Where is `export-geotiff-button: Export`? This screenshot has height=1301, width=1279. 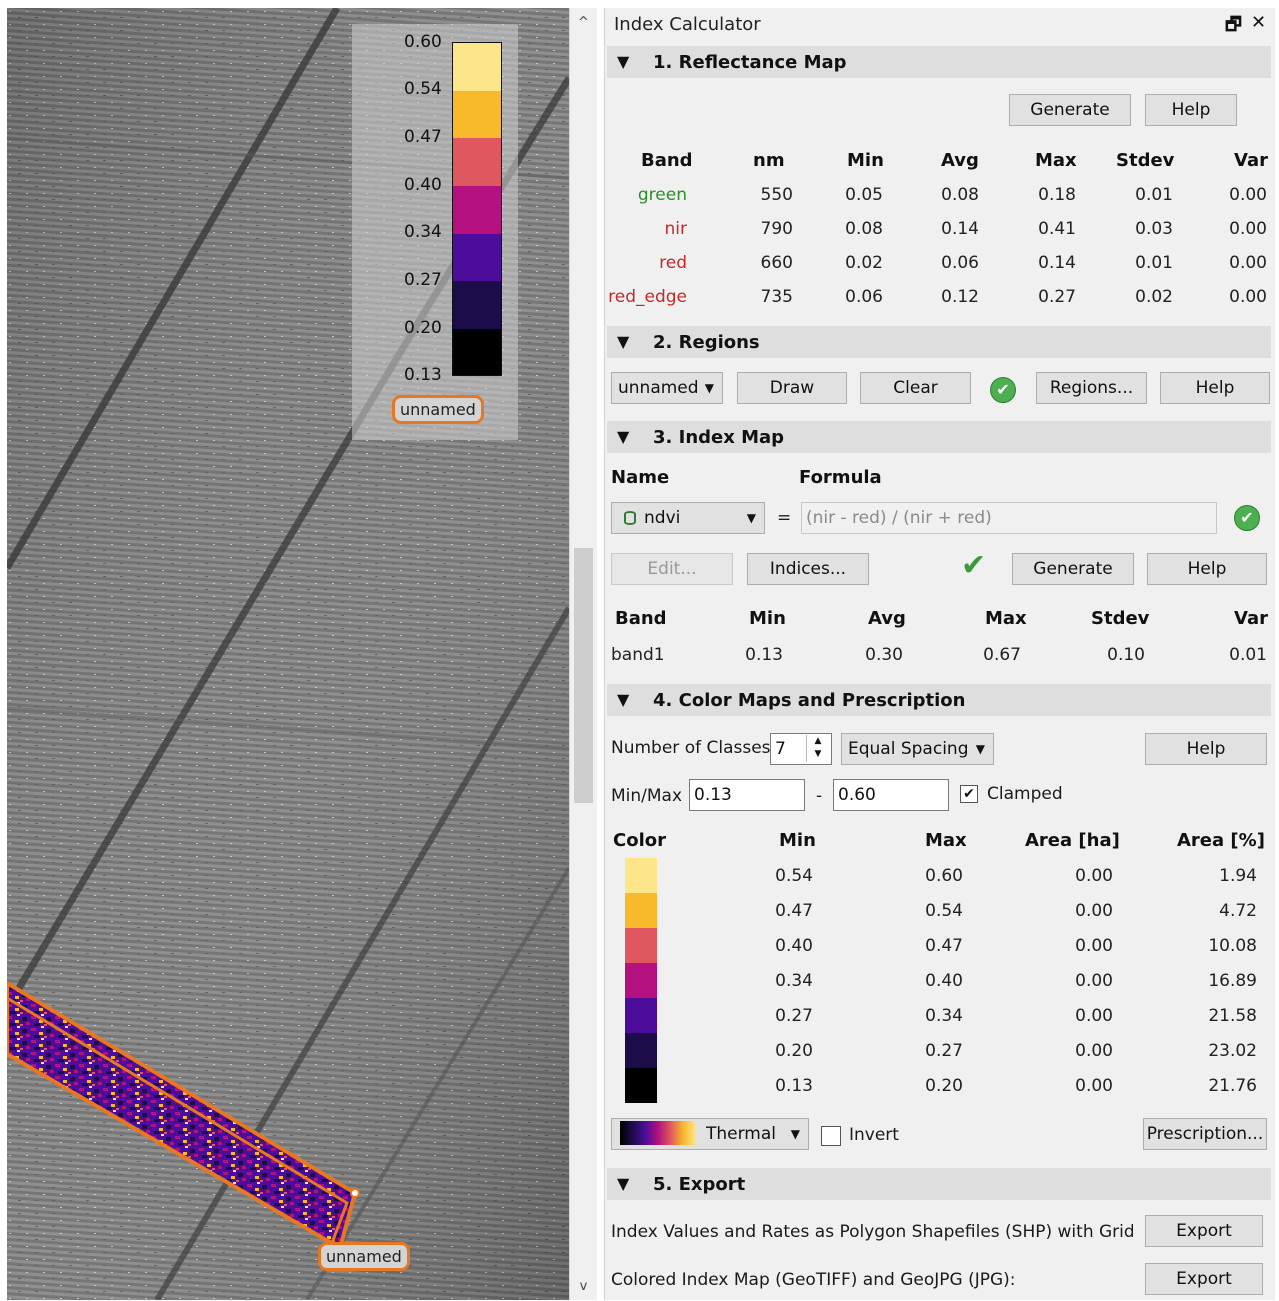 export-geotiff-button: Export is located at coordinates (1204, 1279).